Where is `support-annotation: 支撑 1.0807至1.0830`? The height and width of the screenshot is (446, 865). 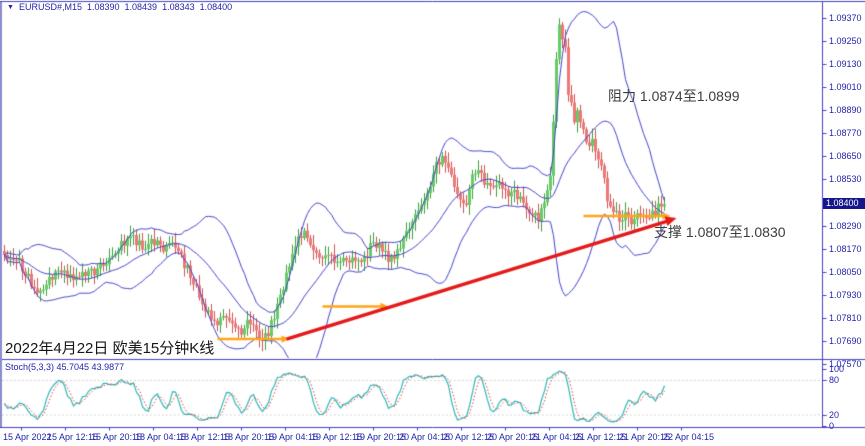 support-annotation: 支撑 1.0807至1.0830 is located at coordinates (720, 232).